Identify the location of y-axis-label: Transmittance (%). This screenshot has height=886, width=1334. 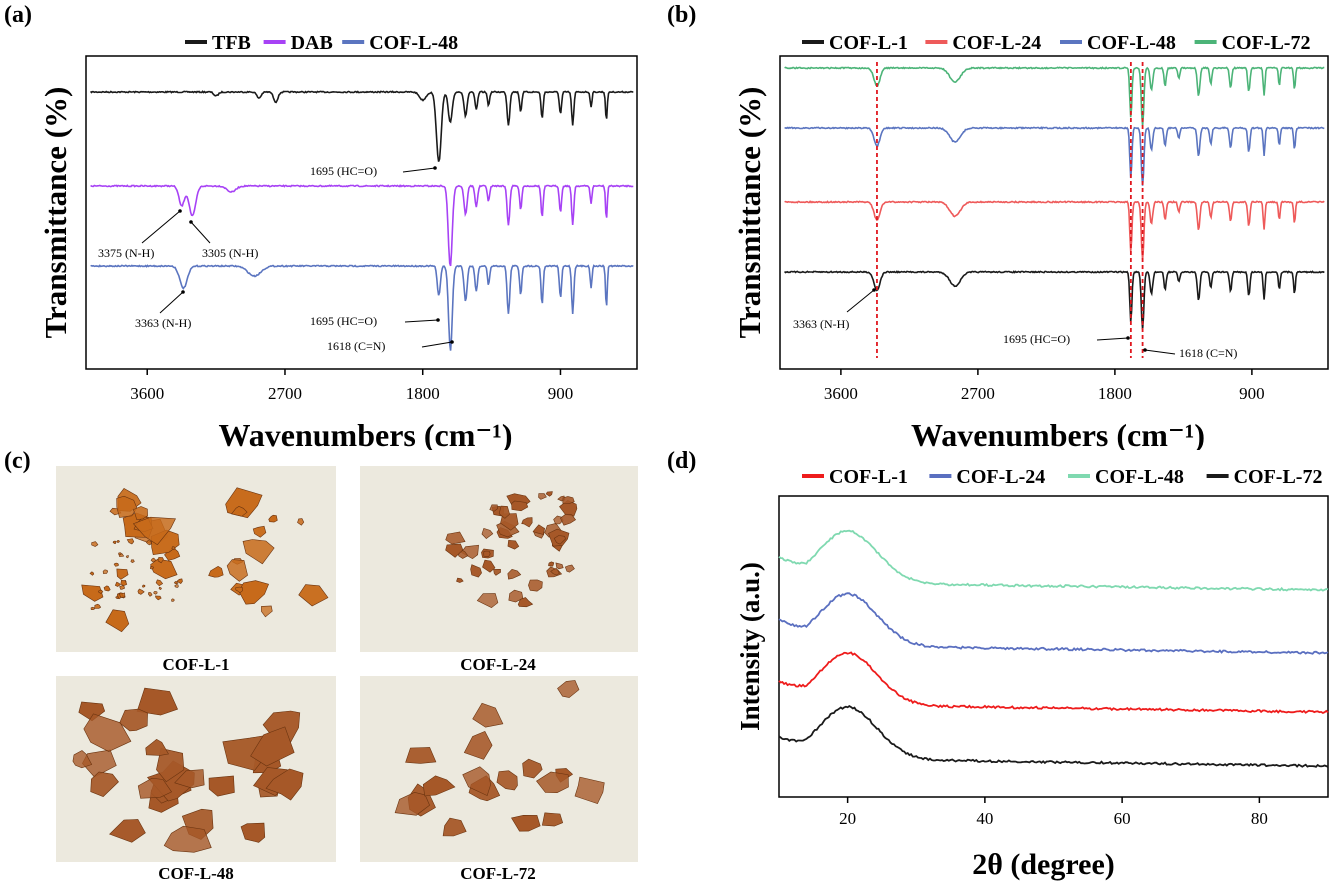
(55, 213).